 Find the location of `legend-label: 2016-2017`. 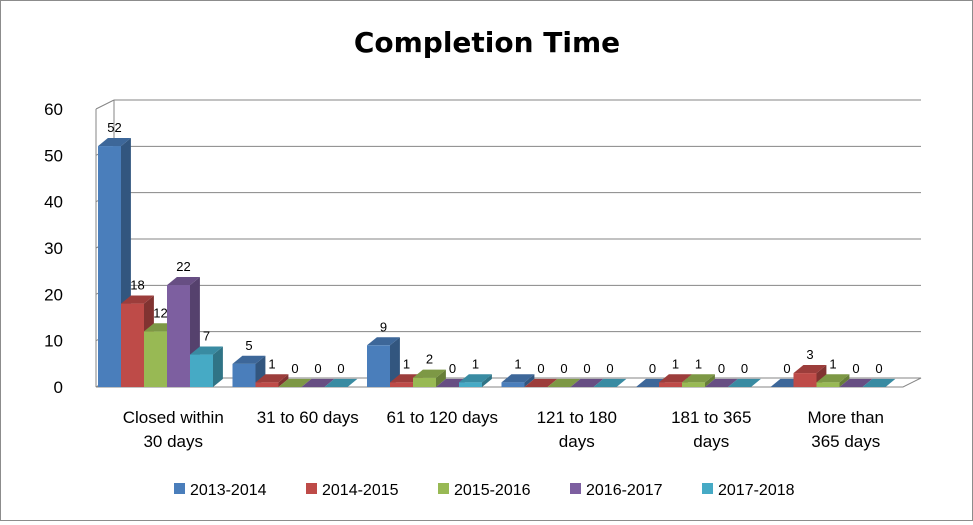

legend-label: 2016-2017 is located at coordinates (624, 490).